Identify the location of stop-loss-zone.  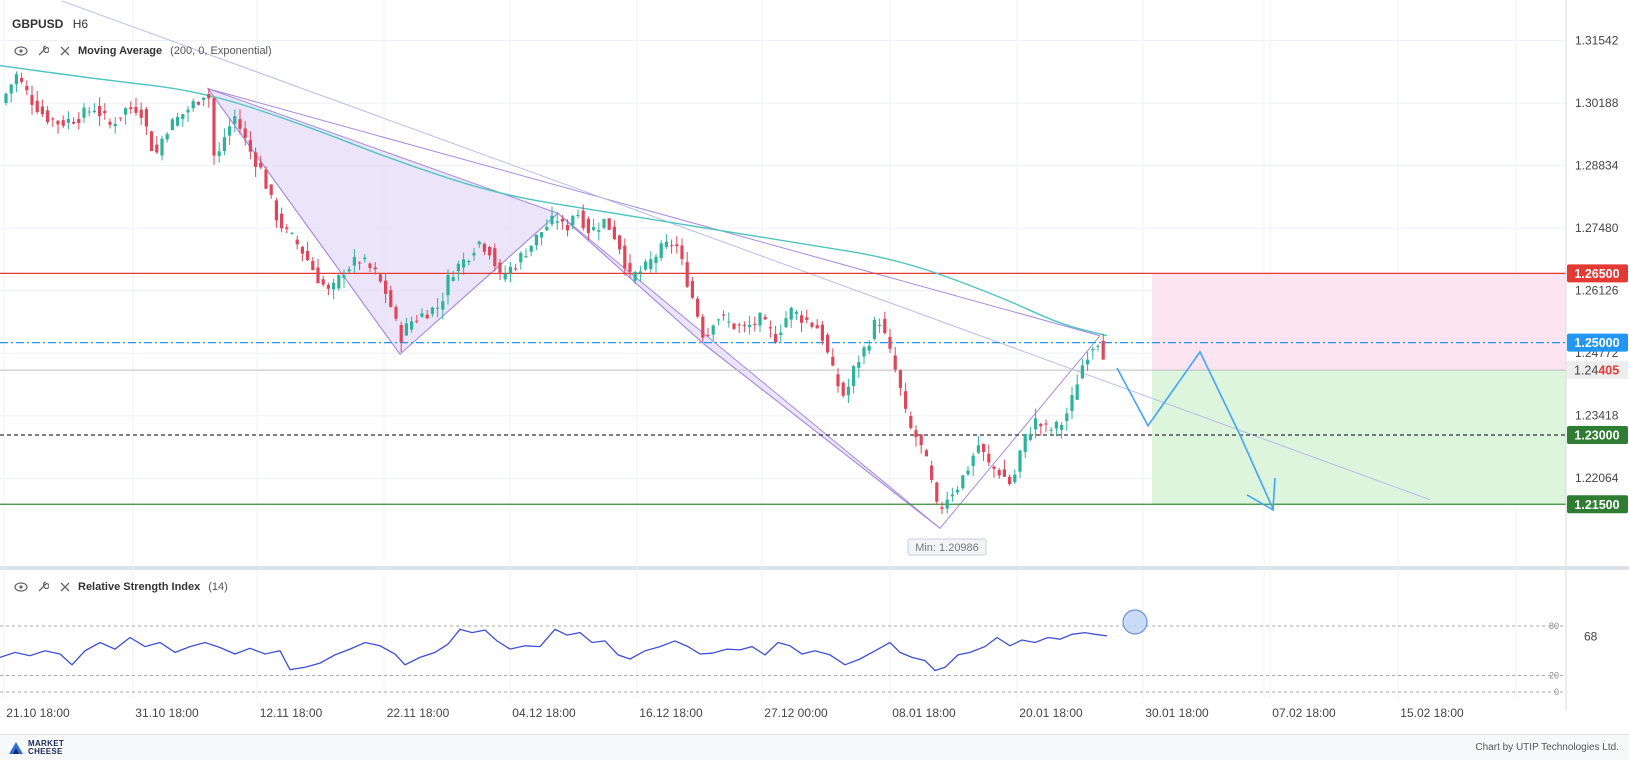
(1359, 322).